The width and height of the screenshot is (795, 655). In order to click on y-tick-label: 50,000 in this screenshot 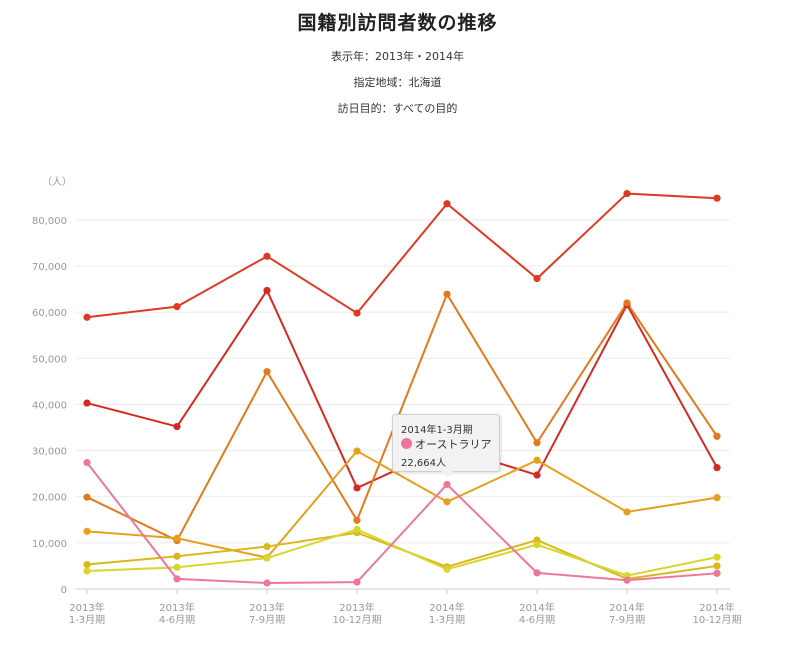, I will do `click(49, 359)`.